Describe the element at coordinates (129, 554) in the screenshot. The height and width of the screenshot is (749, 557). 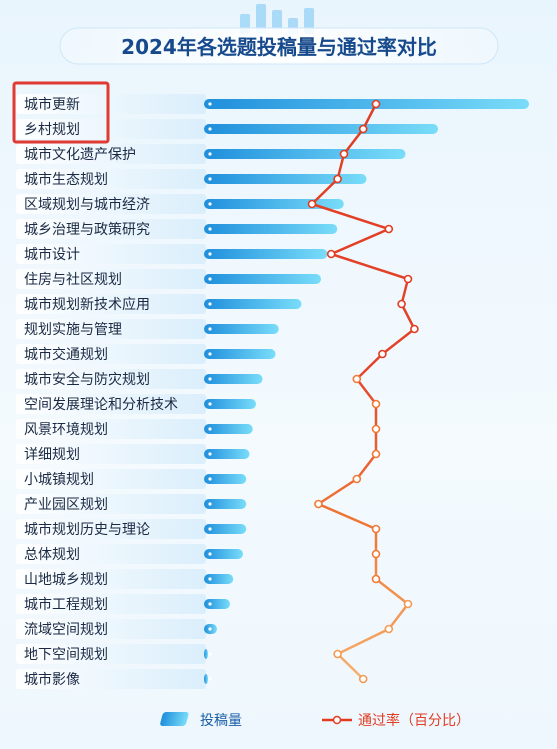
I see `chart-row: 总体规划` at that location.